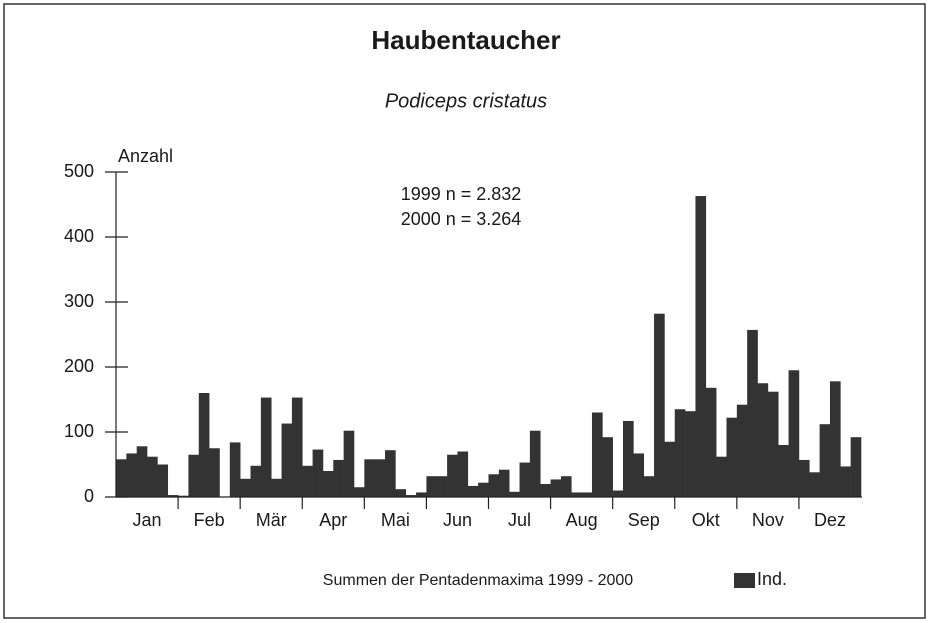  Describe the element at coordinates (744, 580) in the screenshot. I see `legend-swatch` at that location.